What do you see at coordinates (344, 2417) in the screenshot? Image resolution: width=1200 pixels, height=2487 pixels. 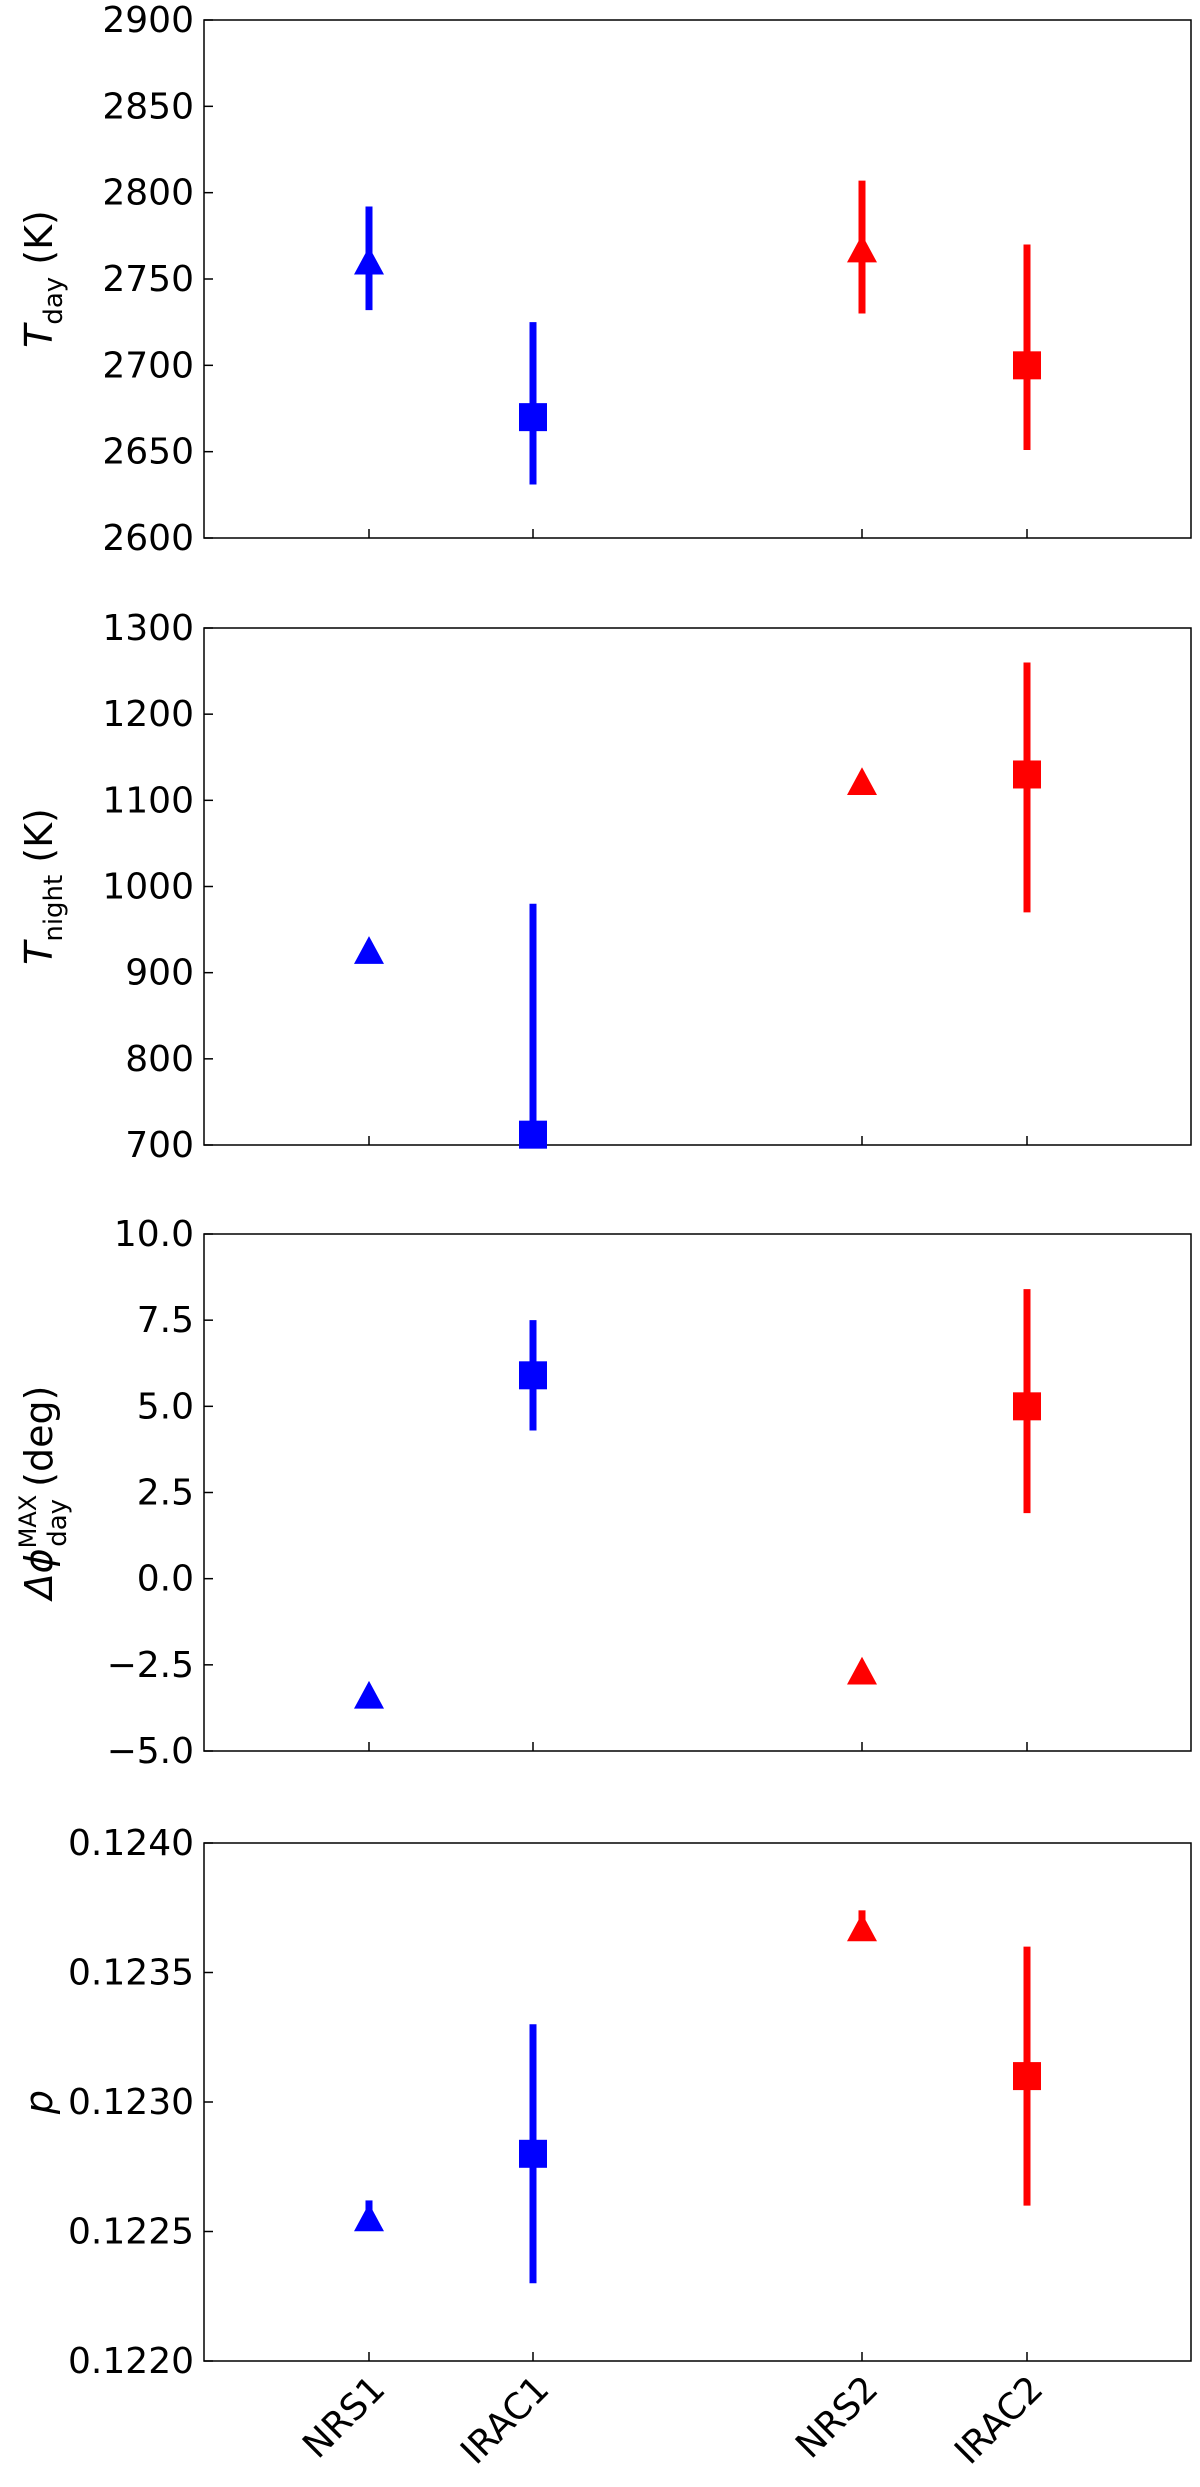 I see `x-tick-label-nrs1: NRS1` at bounding box center [344, 2417].